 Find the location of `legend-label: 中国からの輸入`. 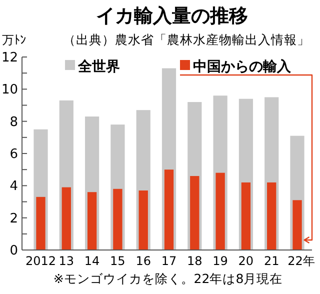

legend-label: 中国からの輸入 is located at coordinates (242, 66).